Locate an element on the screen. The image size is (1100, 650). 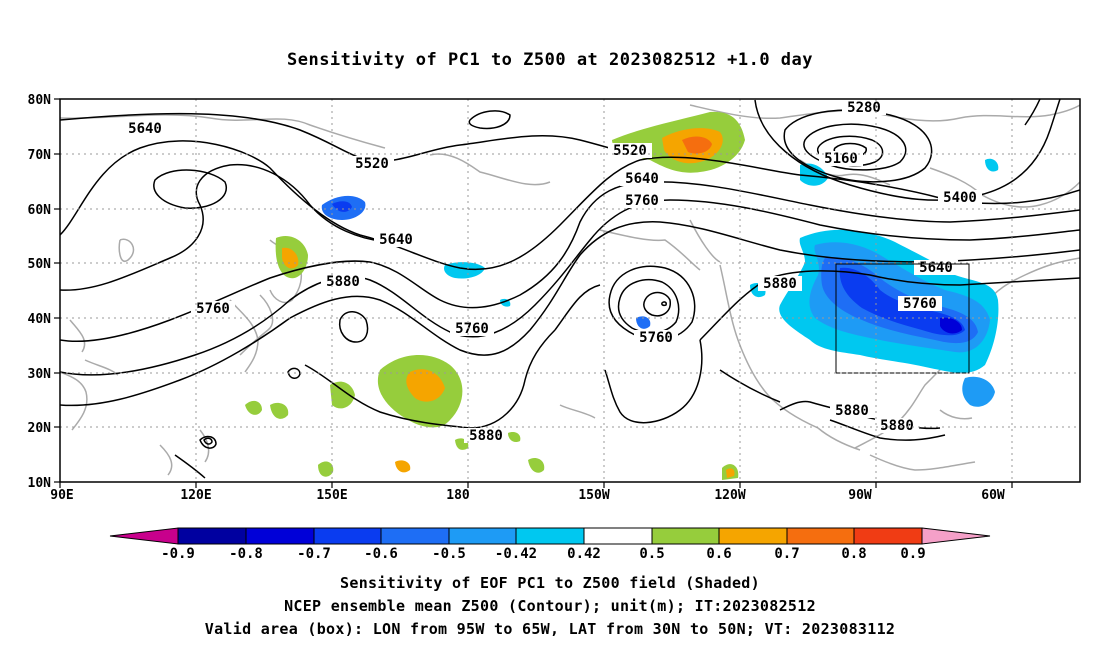
colorbar-label: -0.9 is located at coordinates (178, 554).